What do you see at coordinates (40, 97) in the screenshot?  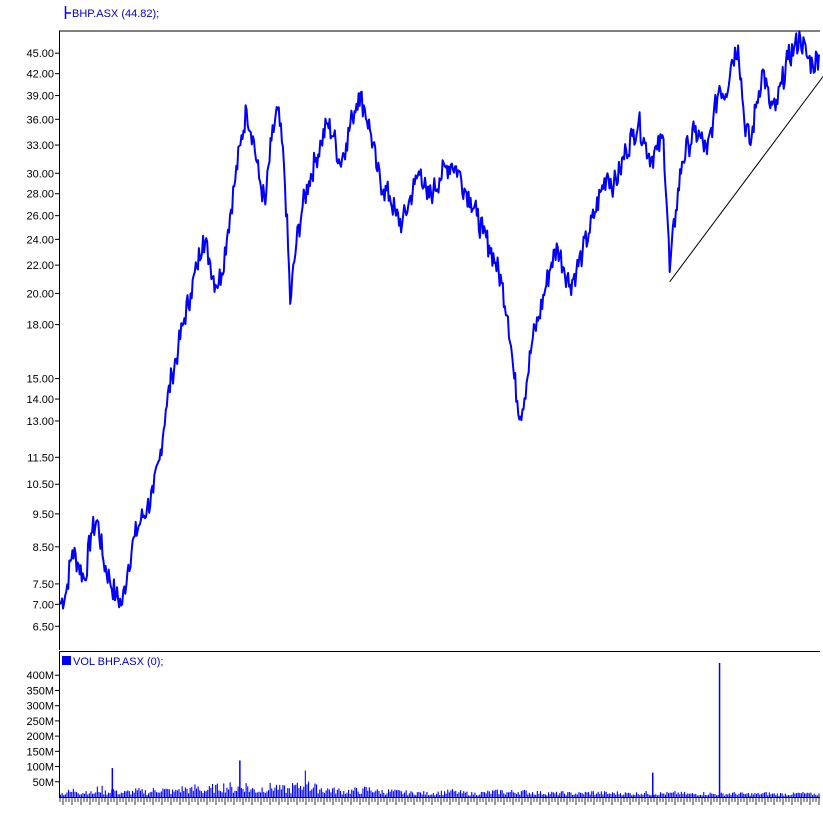 I see `price-tick-label: 39.00` at bounding box center [40, 97].